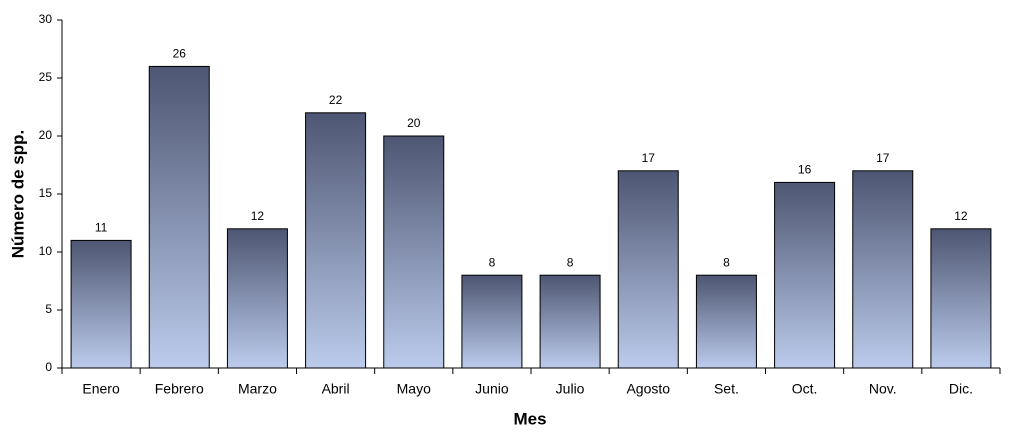  Describe the element at coordinates (46, 193) in the screenshot. I see `y-tick-label: 15` at that location.